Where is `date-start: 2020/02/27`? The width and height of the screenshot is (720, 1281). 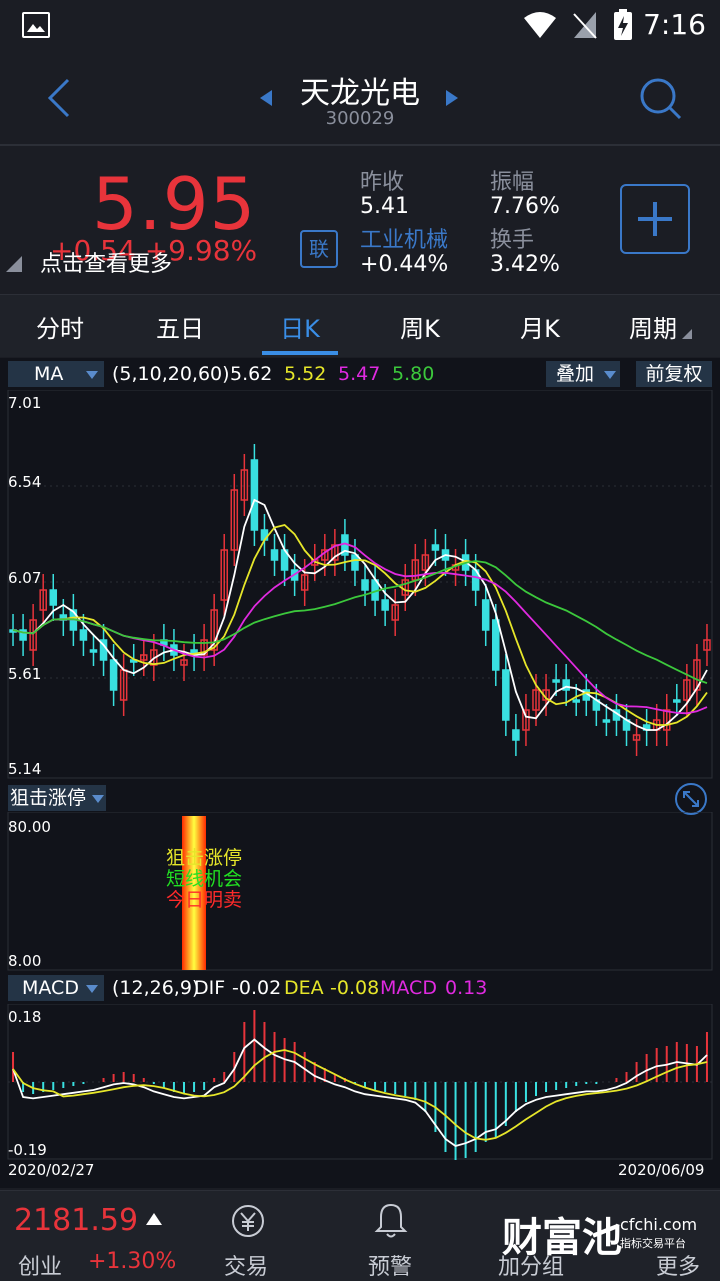 date-start: 2020/02/27 is located at coordinates (51, 1170).